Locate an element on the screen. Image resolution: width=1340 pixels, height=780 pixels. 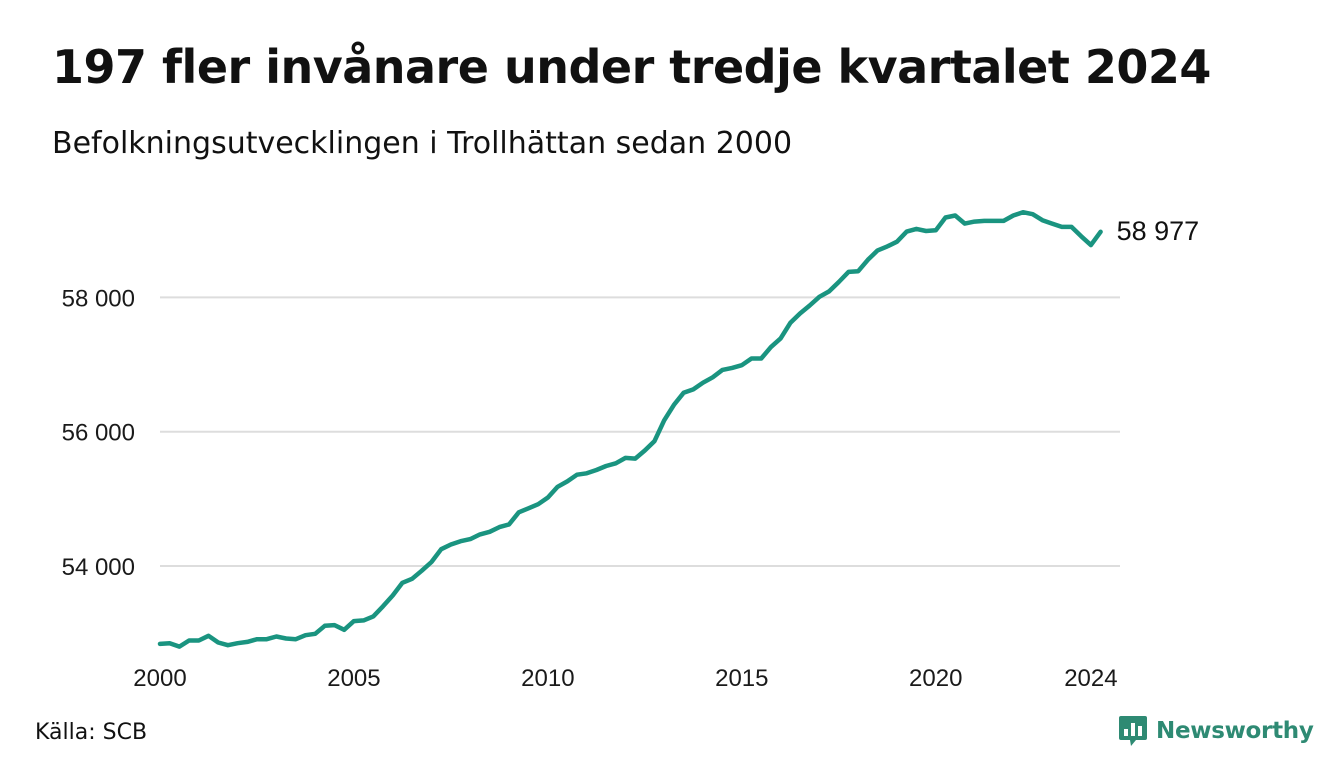
x-tick-label: 2000 is located at coordinates (159, 678).